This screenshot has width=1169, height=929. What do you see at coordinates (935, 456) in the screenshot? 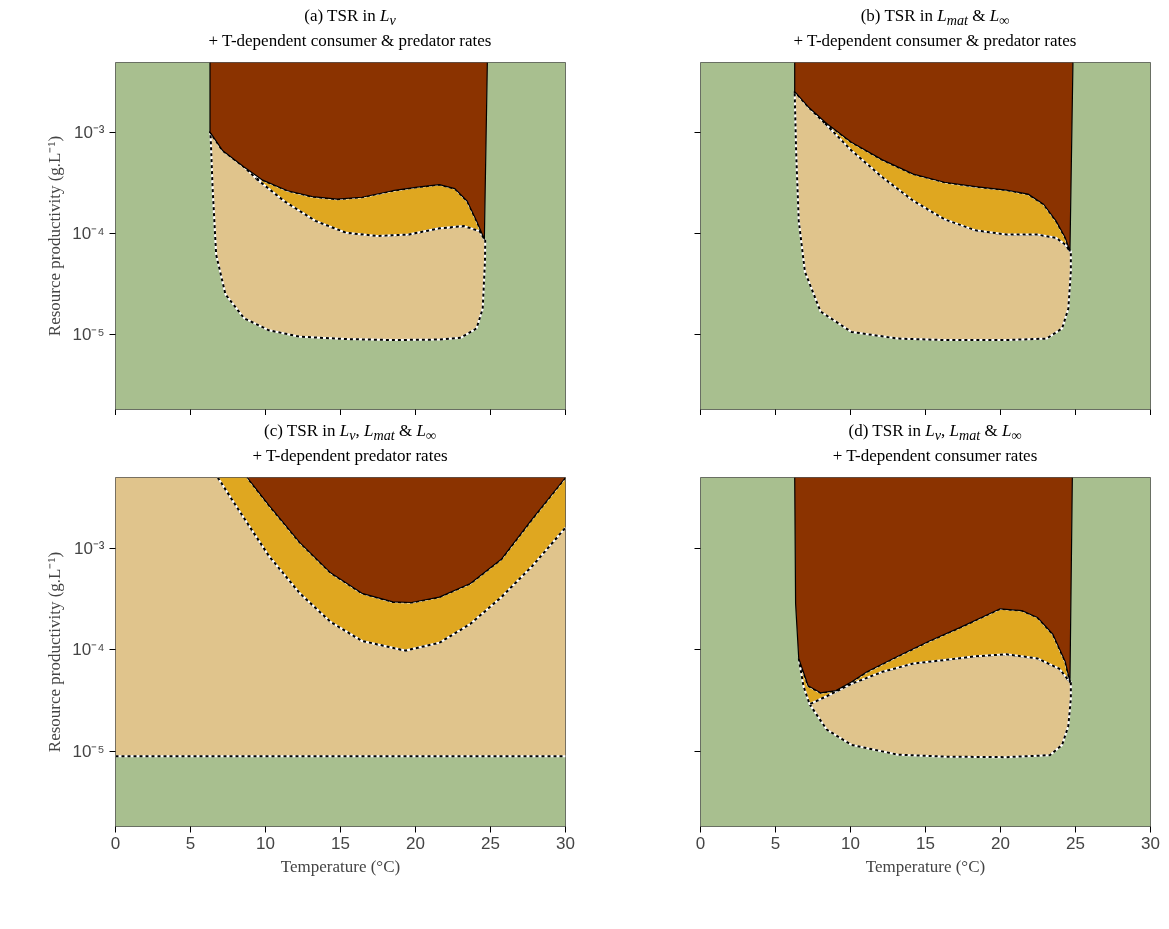
I see `chart-subtitle: + T-dependent consumer rates` at bounding box center [935, 456].